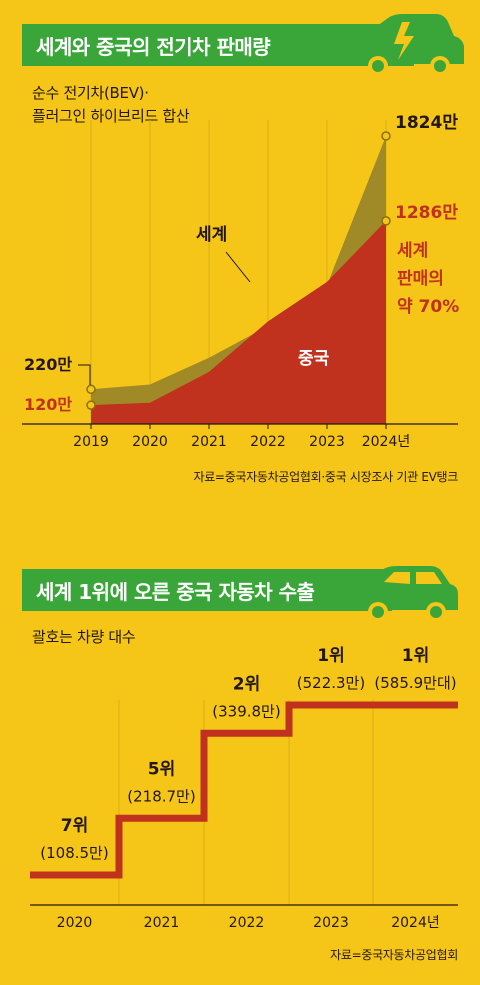 Image resolution: width=480 pixels, height=985 pixels. What do you see at coordinates (331, 923) in the screenshot?
I see `chart2-tick-label: 2023` at bounding box center [331, 923].